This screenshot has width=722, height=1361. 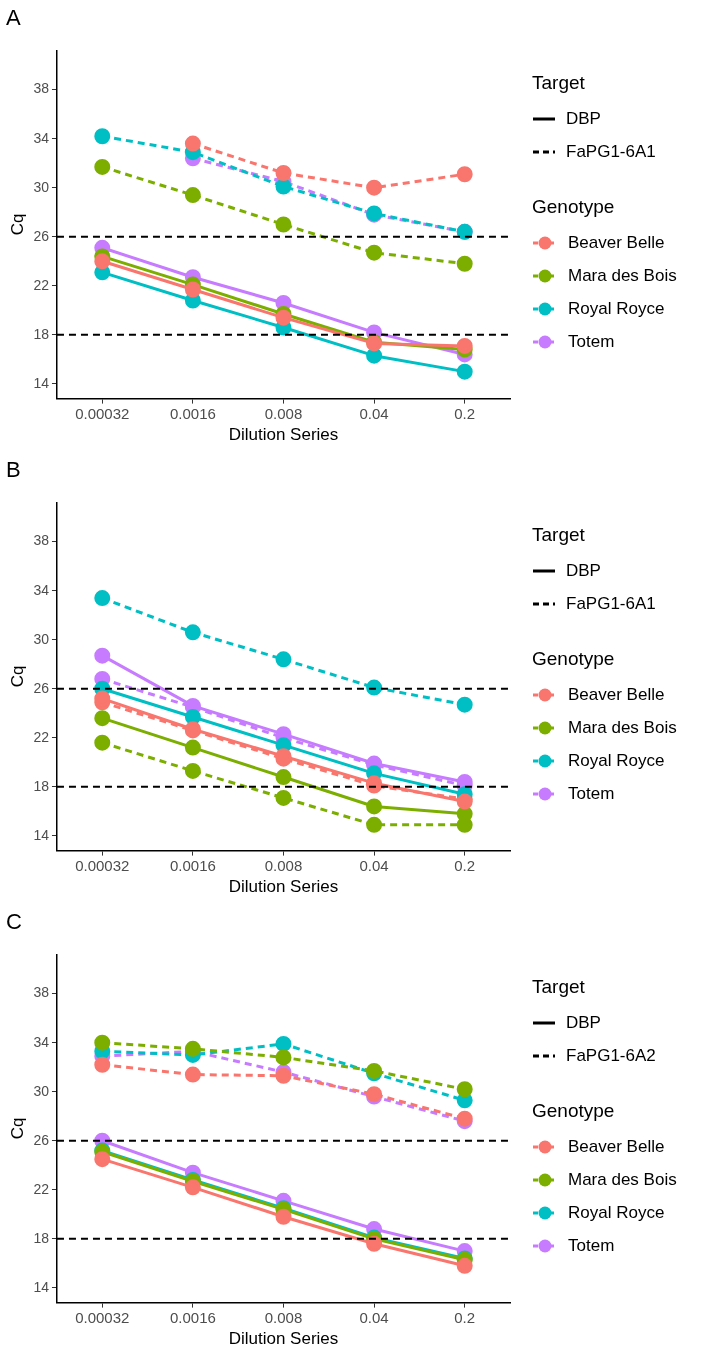 What do you see at coordinates (611, 1055) in the screenshot?
I see `text: FaPG1-6A2` at bounding box center [611, 1055].